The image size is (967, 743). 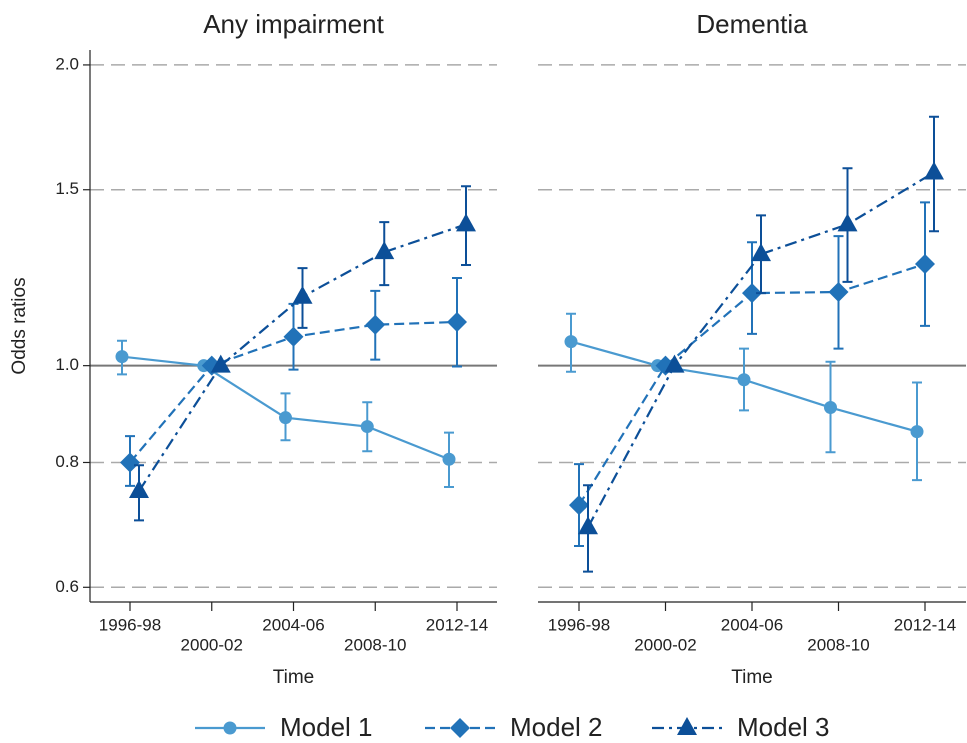 What do you see at coordinates (67, 586) in the screenshot?
I see `y-tick-label: 0.6` at bounding box center [67, 586].